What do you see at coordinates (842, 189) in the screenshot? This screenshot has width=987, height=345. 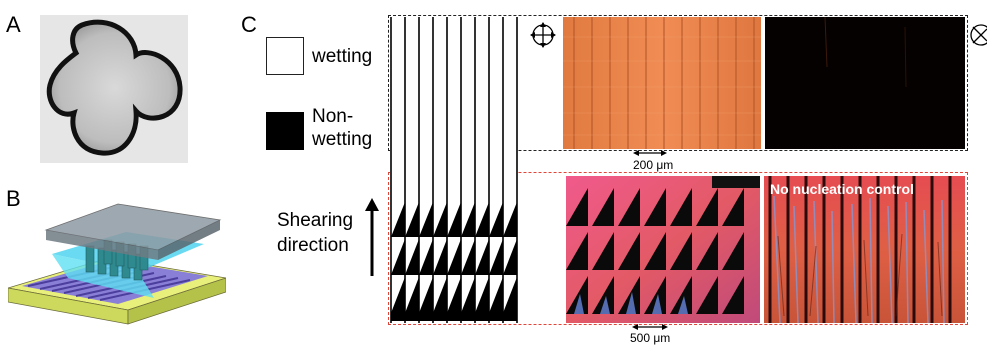 I see `no-nucleation-control-label: No nucleation control` at bounding box center [842, 189].